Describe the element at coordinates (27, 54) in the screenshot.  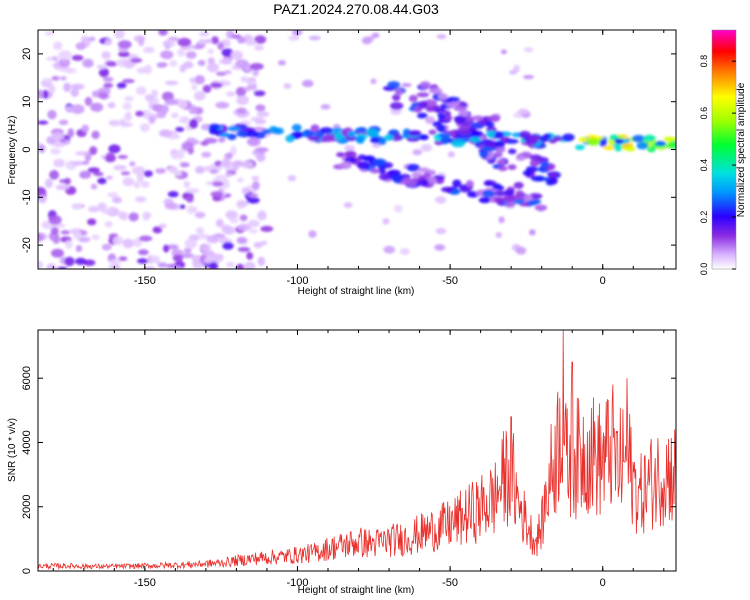
I see `spectrogram-ytick-label: 20` at that location.